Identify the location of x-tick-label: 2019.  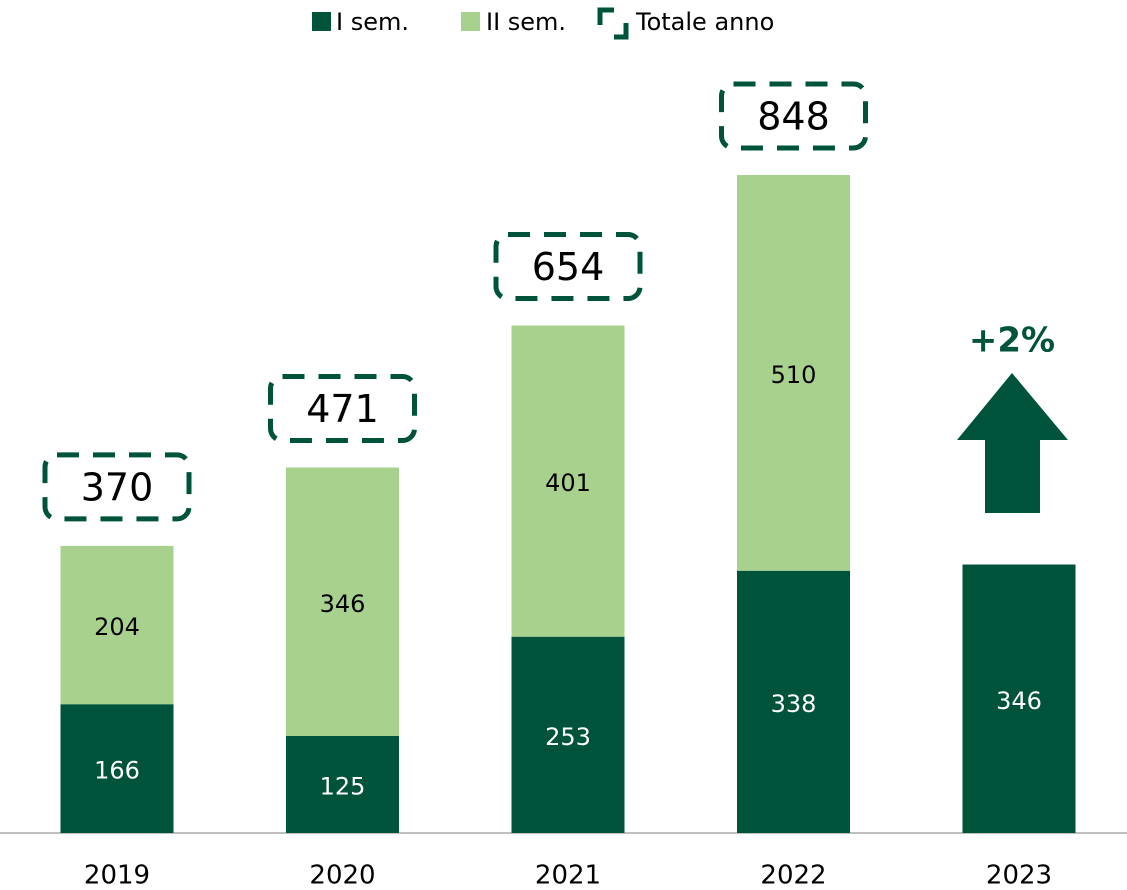
(117, 875).